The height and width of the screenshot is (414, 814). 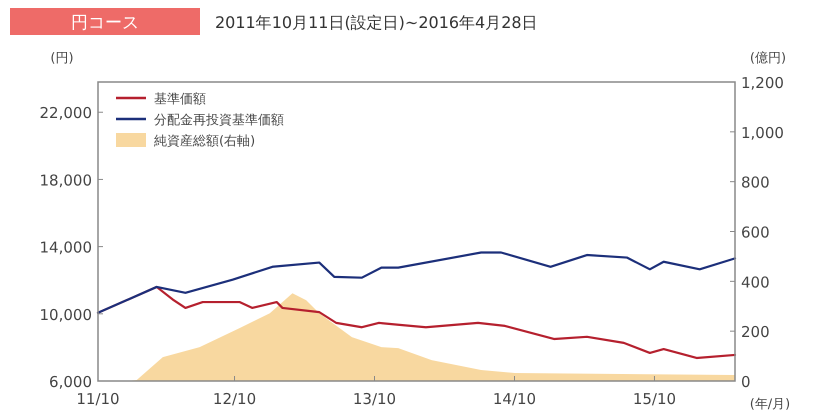 I want to click on chart-title: 円コース, so click(x=105, y=23).